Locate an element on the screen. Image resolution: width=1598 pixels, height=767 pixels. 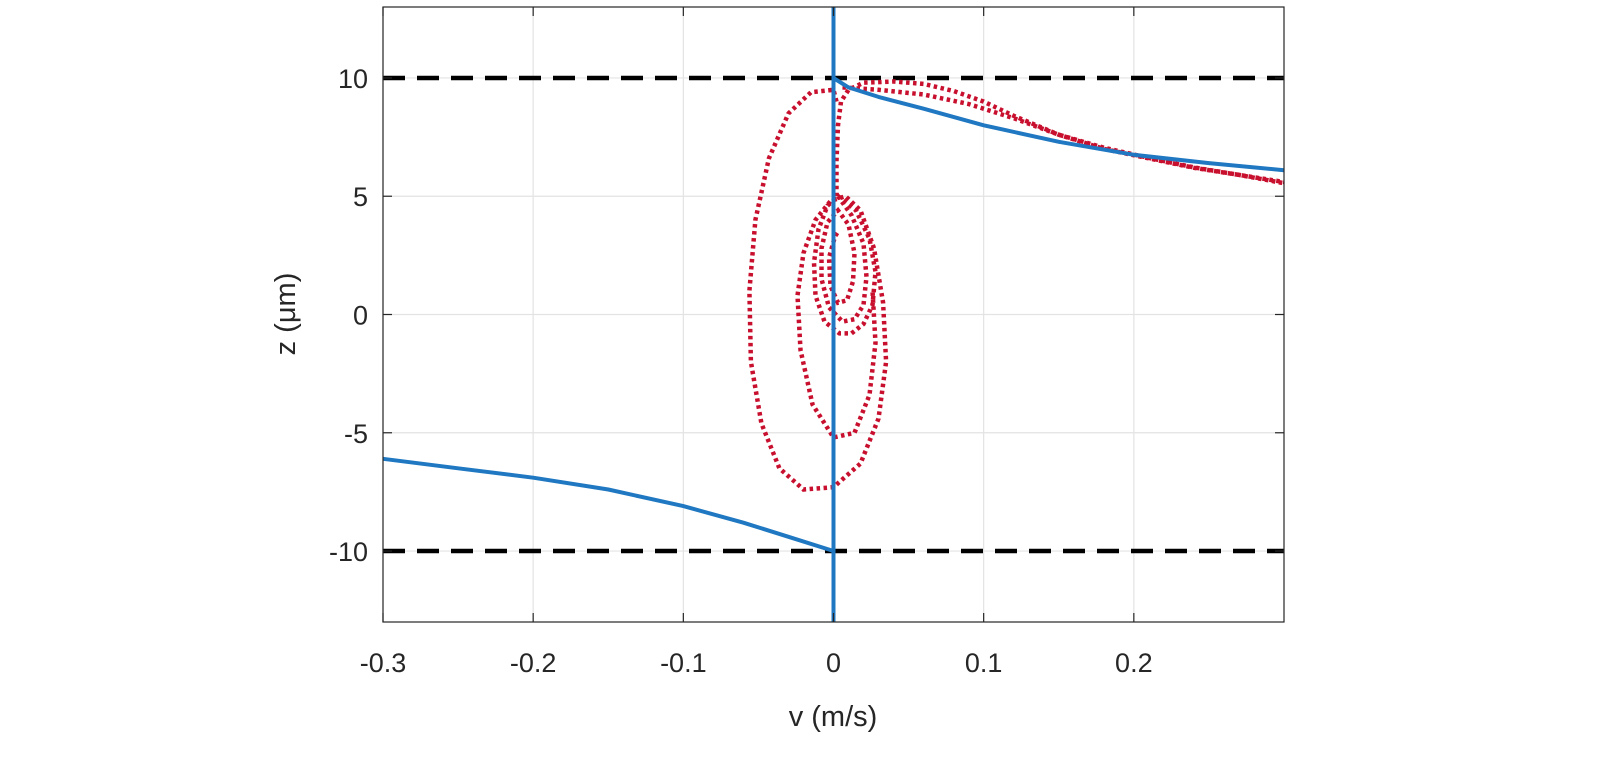
x-tick-label: -0.2 is located at coordinates (533, 663).